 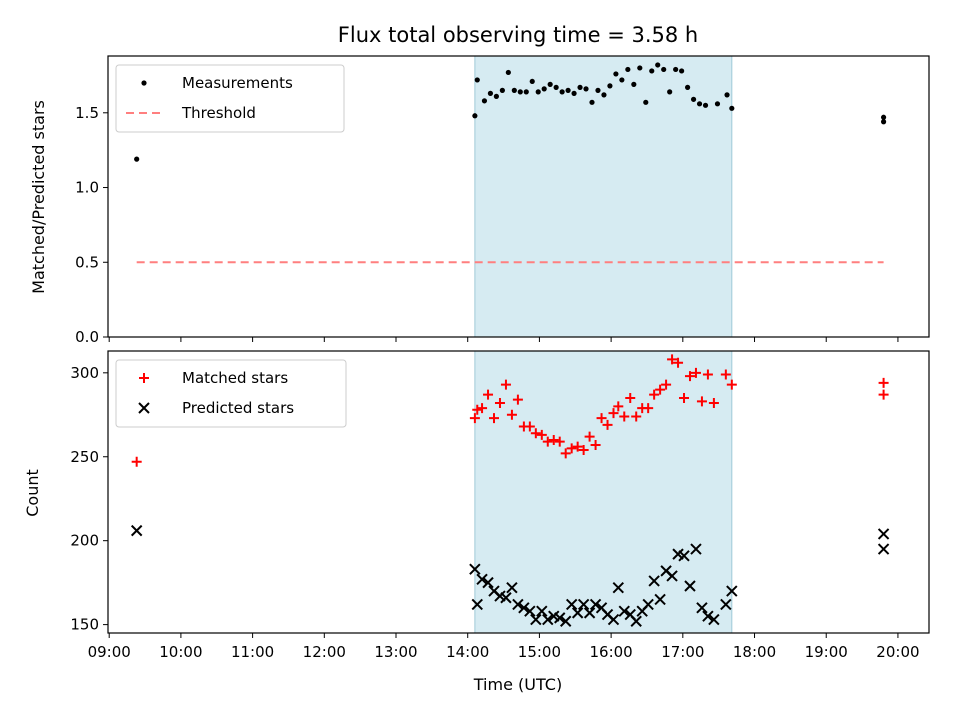 I want to click on legend-label-matched-stars: Matched stars, so click(x=235, y=378).